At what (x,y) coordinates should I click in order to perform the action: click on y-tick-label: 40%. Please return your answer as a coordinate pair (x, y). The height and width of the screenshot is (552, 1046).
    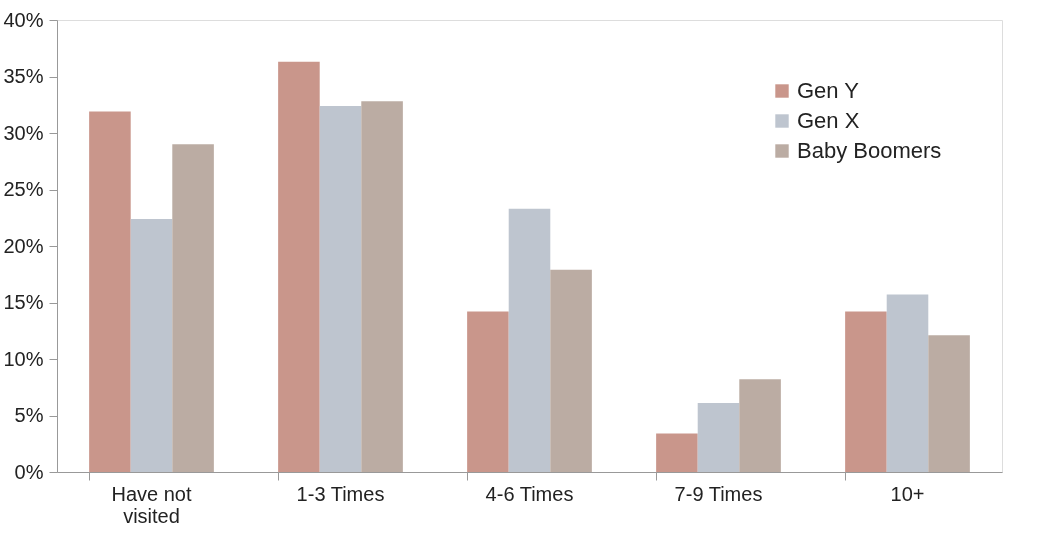
    Looking at the image, I should click on (23, 19).